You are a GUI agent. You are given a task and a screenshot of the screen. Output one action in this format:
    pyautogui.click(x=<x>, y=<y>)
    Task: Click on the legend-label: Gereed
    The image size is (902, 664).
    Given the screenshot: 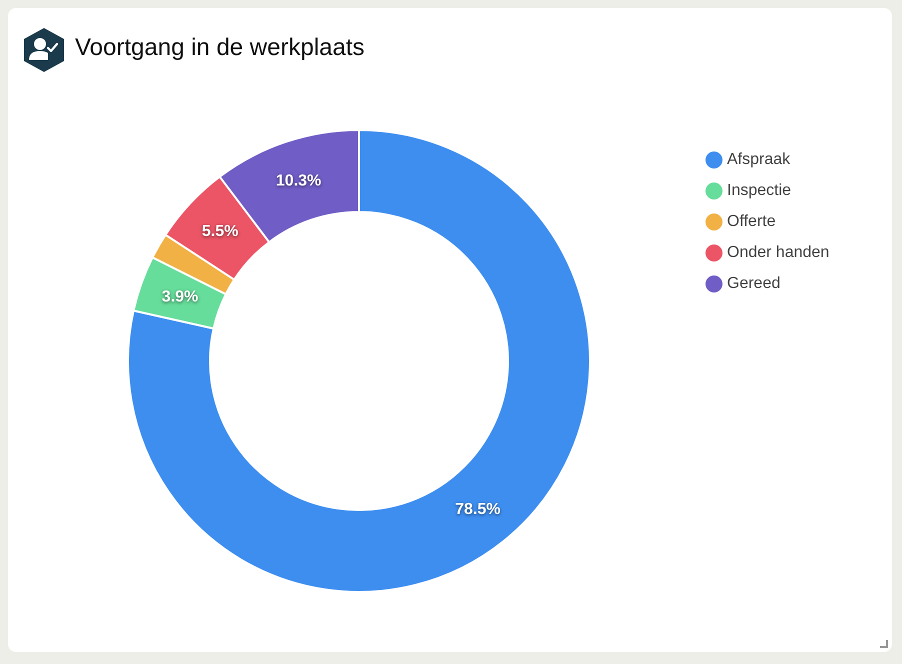 What is the action you would take?
    pyautogui.click(x=753, y=283)
    